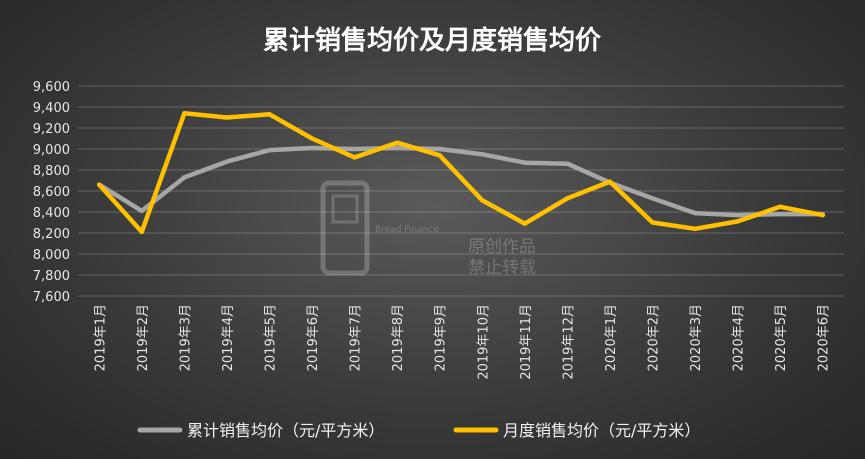 This screenshot has width=865, height=459. Describe the element at coordinates (51, 276) in the screenshot. I see `y-tick-label: 7,800` at that location.